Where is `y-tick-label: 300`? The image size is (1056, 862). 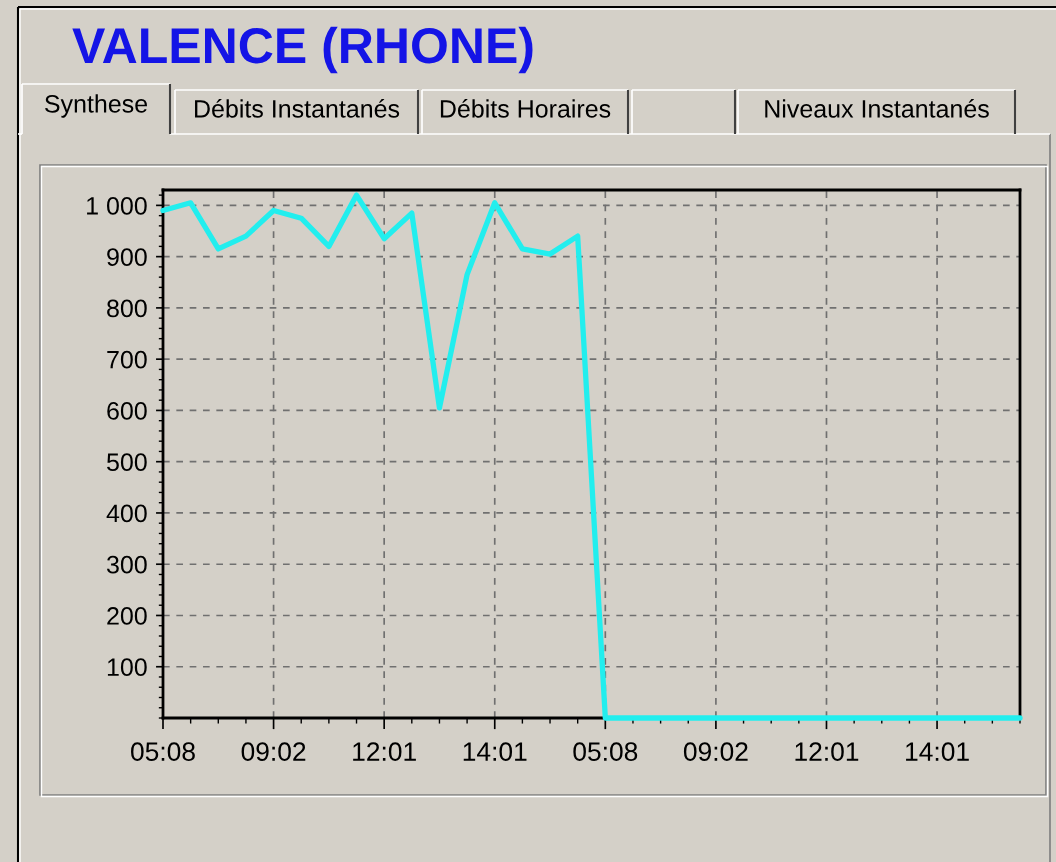
y-tick-label: 300 is located at coordinates (126, 564).